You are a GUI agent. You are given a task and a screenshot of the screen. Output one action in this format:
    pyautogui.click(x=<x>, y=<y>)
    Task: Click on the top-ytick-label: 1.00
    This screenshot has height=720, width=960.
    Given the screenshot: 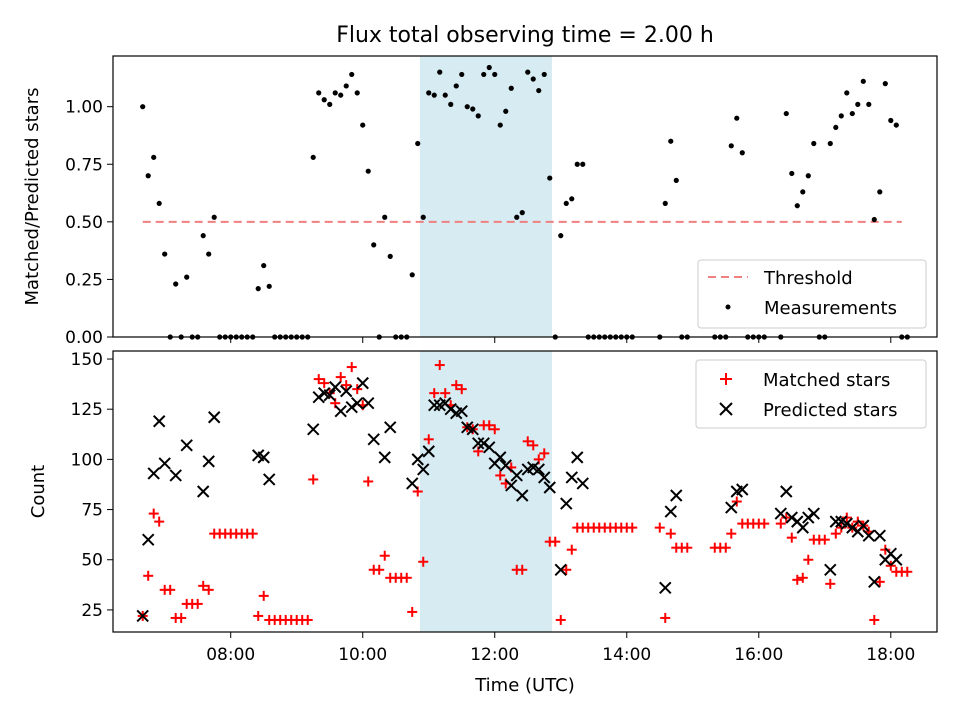 What is the action you would take?
    pyautogui.click(x=84, y=108)
    